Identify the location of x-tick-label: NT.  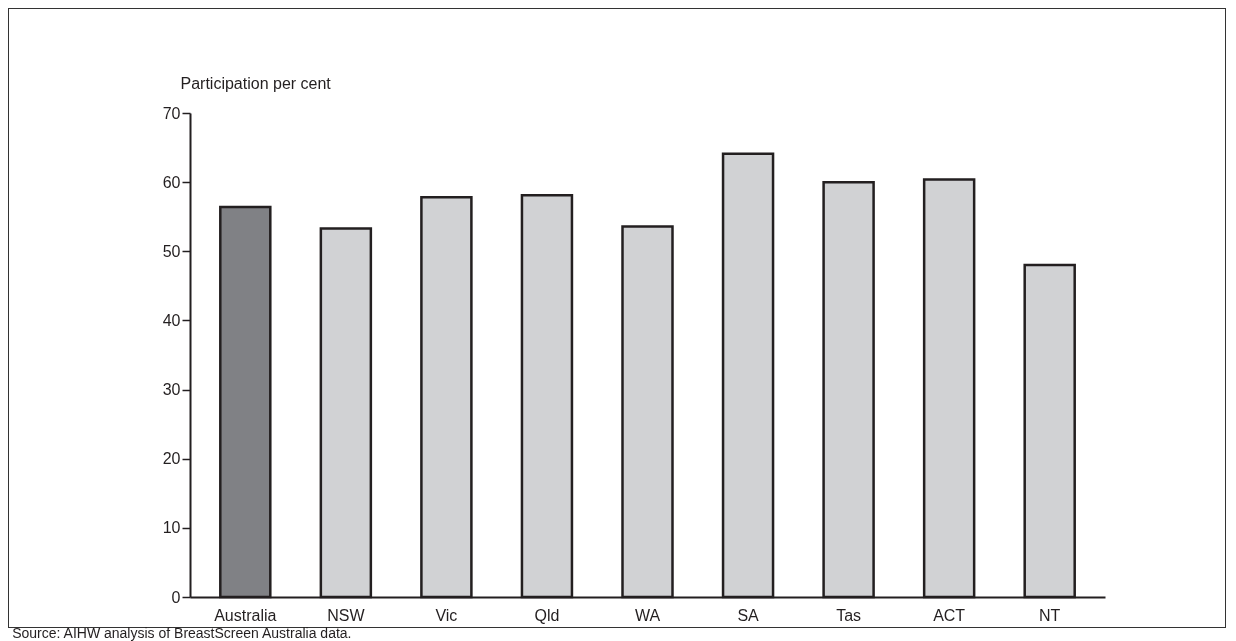
(1050, 615).